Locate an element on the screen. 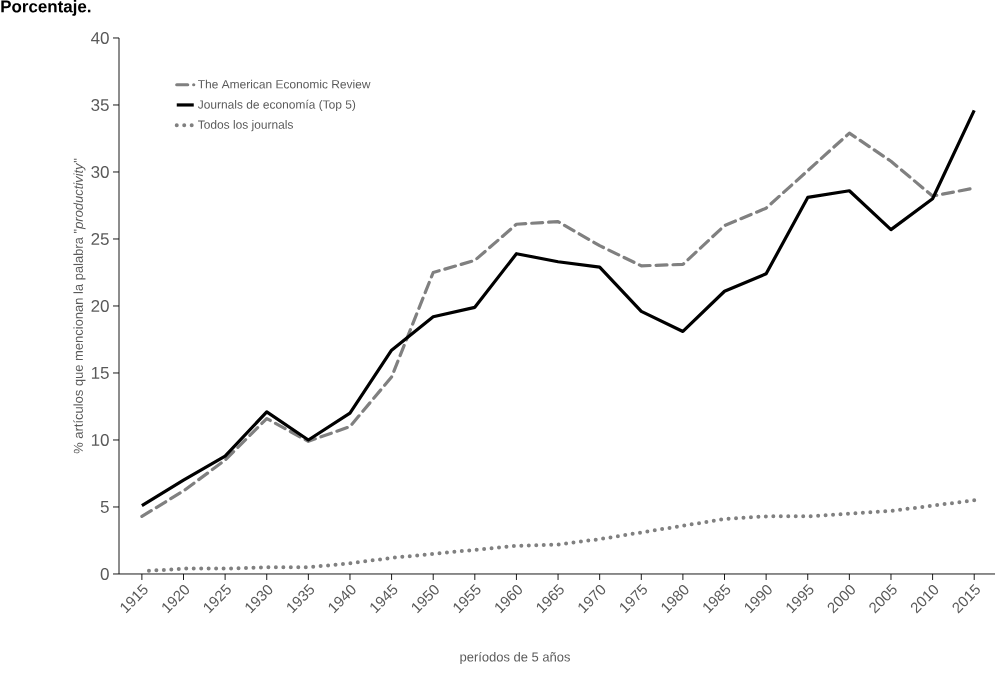 This screenshot has width=1003, height=689. y-tick-label: 20 is located at coordinates (100, 305).